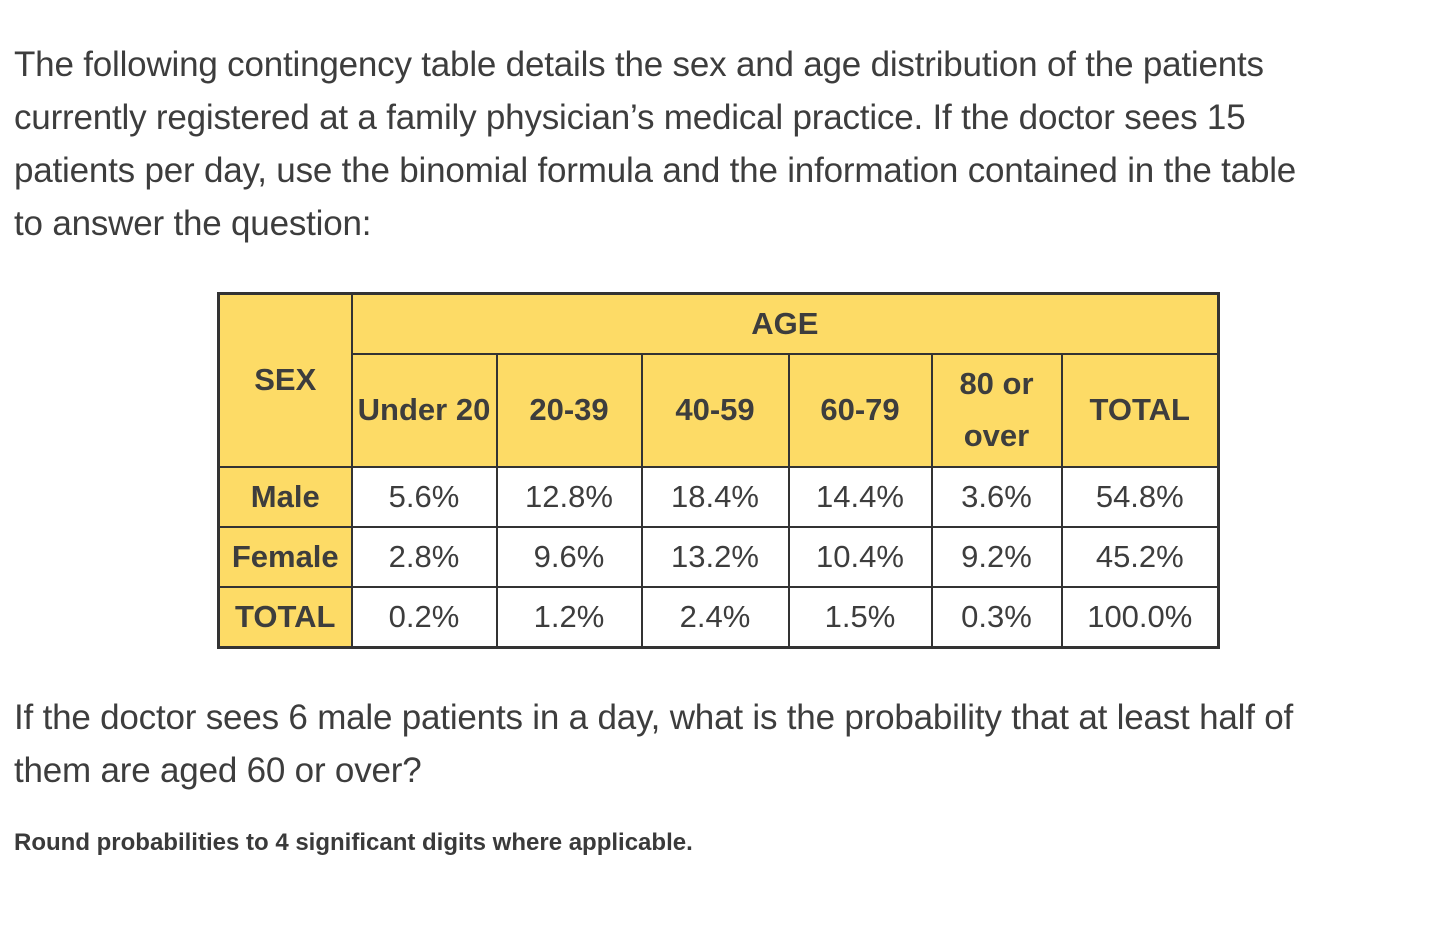 The image size is (1444, 938). I want to click on row-label-total: TOTAL, so click(285, 617).